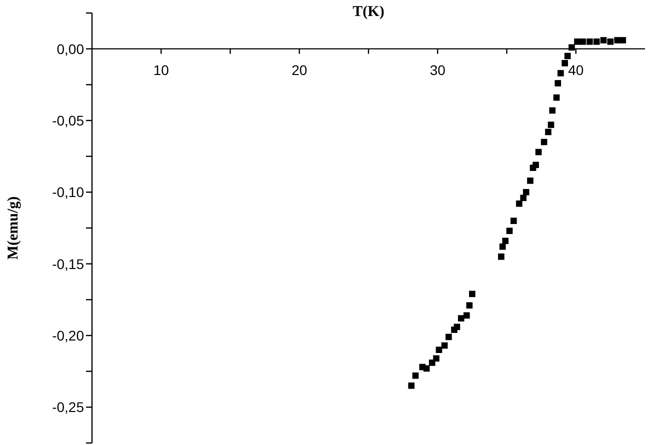 The height and width of the screenshot is (445, 664). I want to click on y-tick-label: -0,10, so click(68, 192).